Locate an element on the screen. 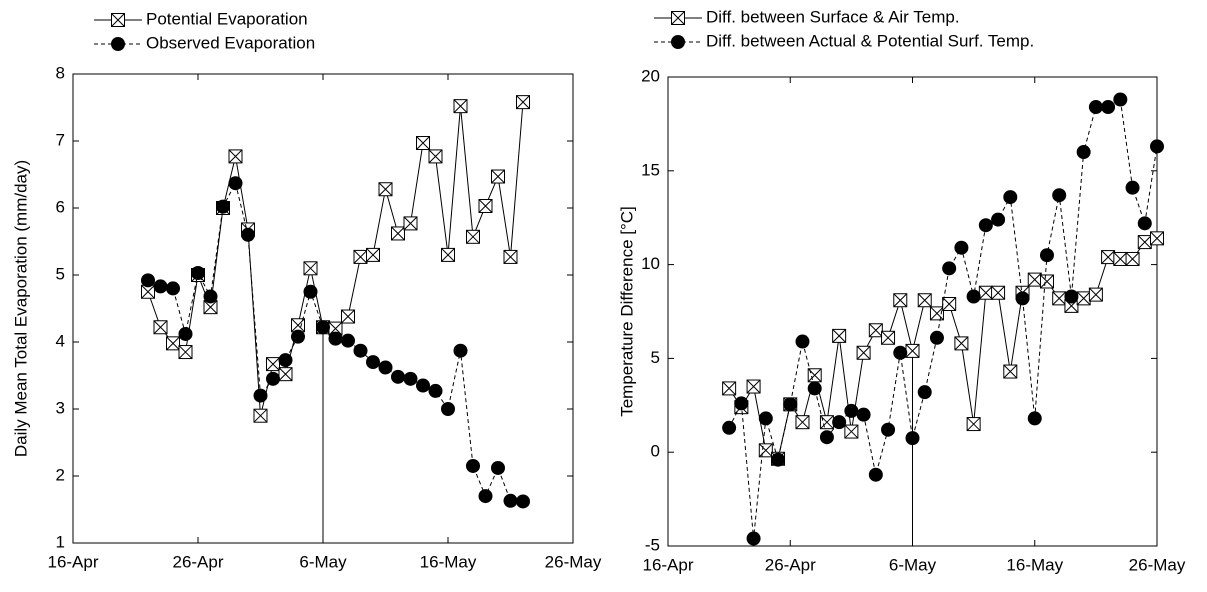  x-tick-label: 6-May is located at coordinates (913, 564).